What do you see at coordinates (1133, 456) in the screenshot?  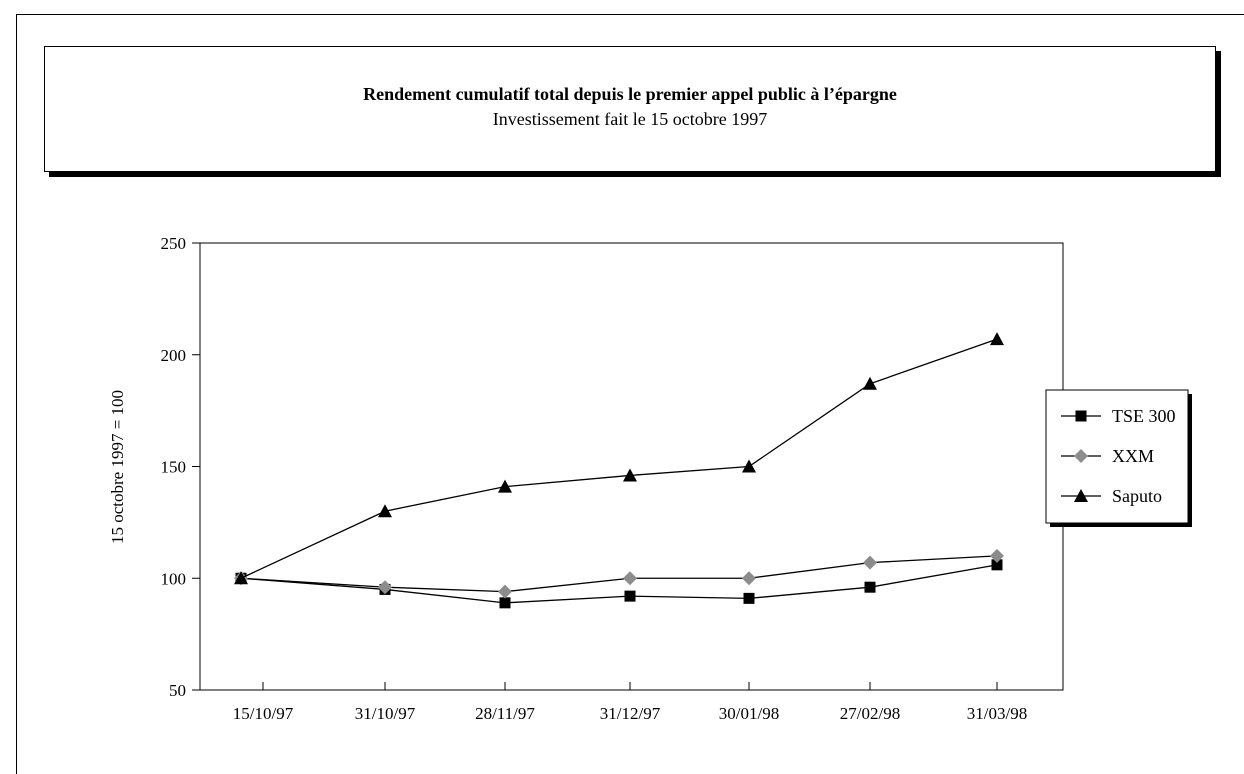 I see `legend-label-xxm: XXM` at bounding box center [1133, 456].